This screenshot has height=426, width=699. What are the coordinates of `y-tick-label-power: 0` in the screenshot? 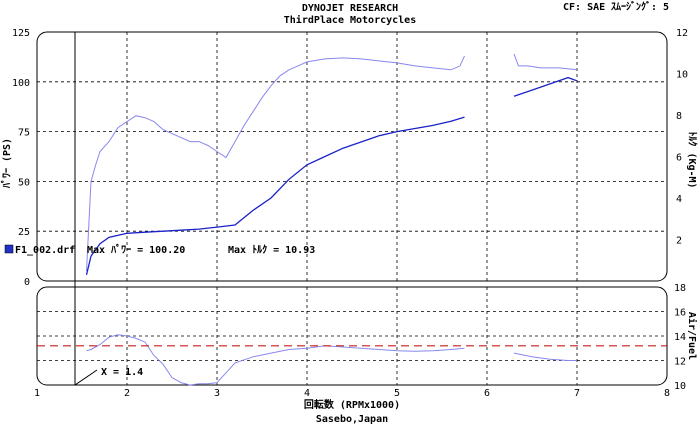 It's located at (27, 282).